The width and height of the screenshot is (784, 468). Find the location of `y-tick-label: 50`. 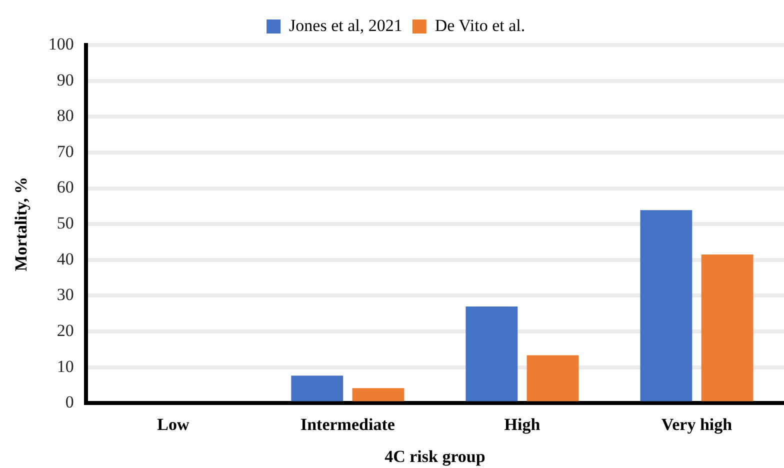

y-tick-label: 50 is located at coordinates (65, 223).